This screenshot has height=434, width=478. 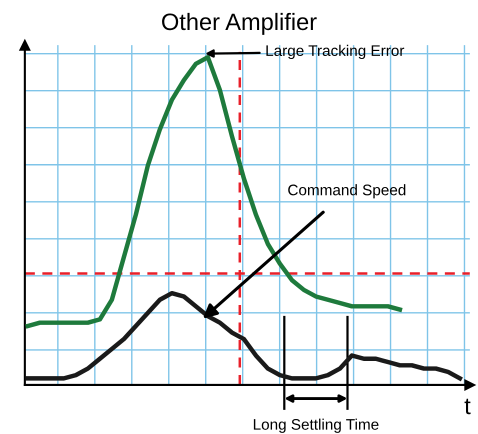 I want to click on text: Long Settling Time, so click(x=316, y=425).